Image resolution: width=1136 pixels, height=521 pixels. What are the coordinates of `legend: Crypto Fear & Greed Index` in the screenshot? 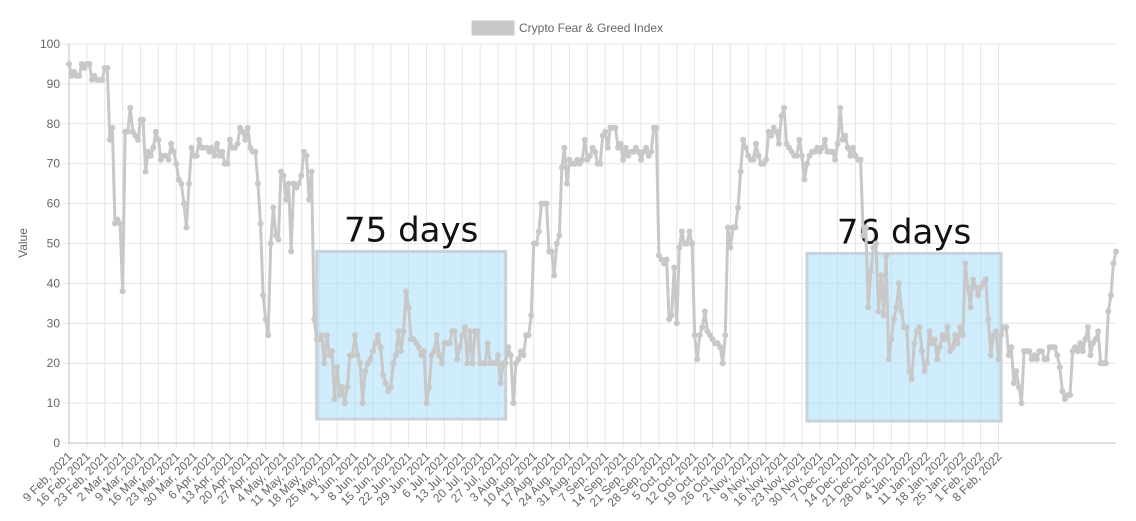 It's located at (567, 28).